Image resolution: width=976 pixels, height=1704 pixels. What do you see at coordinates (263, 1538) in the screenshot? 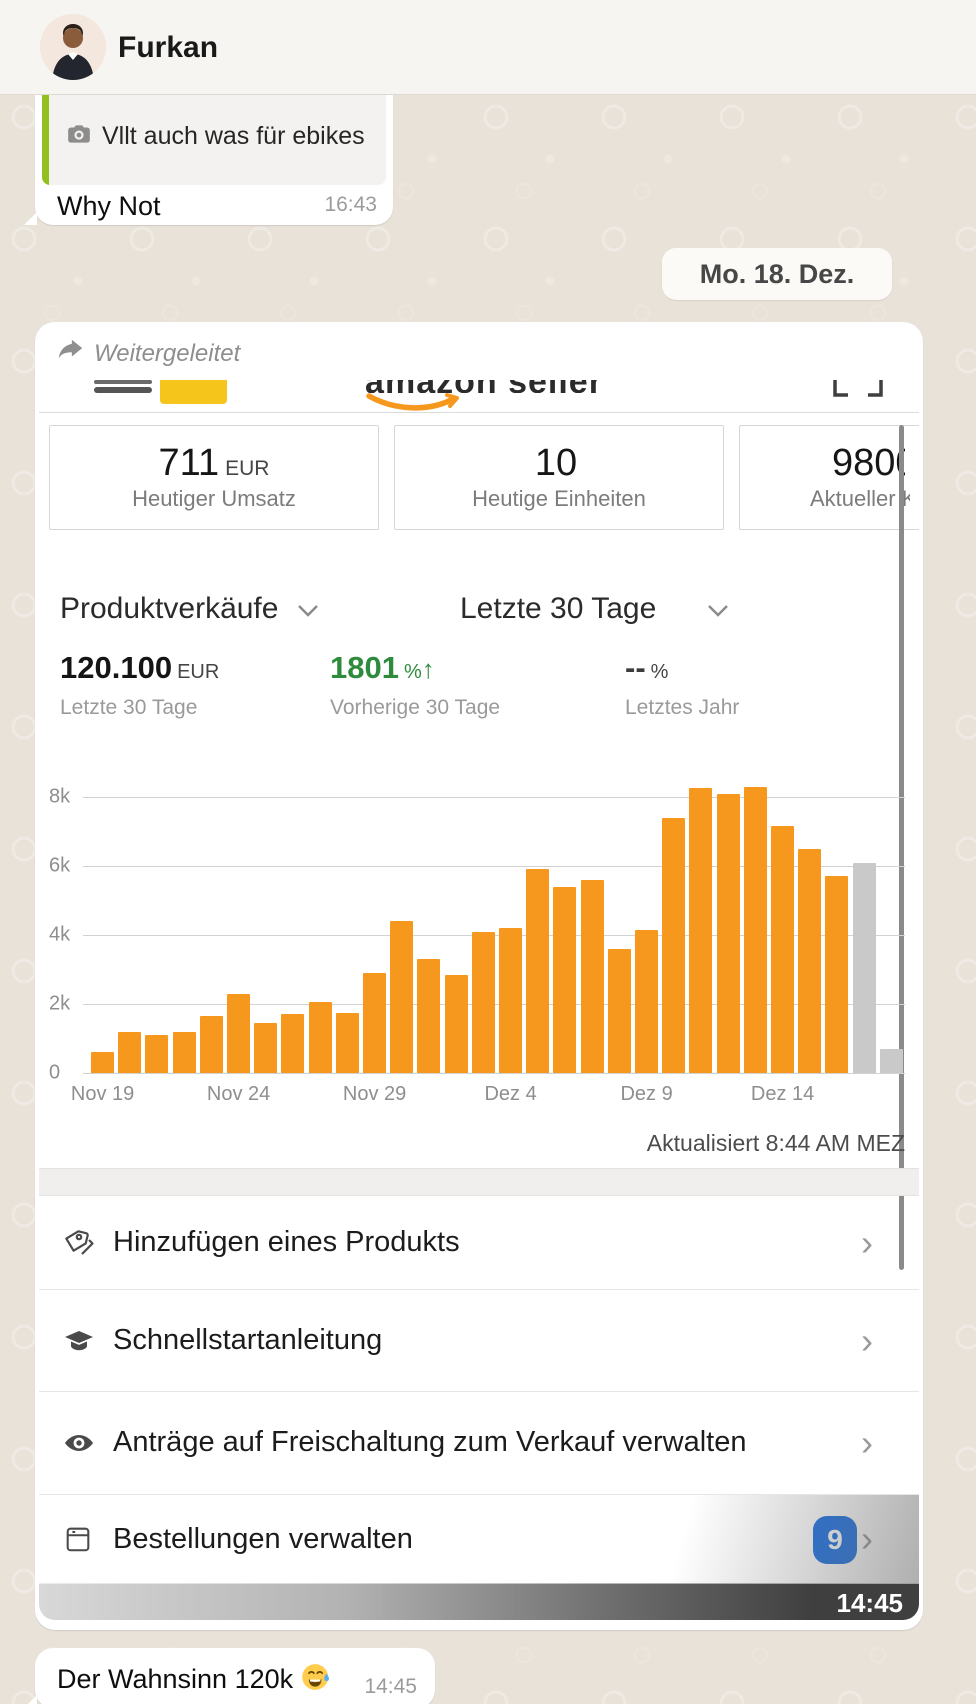
I see `menu-label: Bestellungen verwalten` at bounding box center [263, 1538].